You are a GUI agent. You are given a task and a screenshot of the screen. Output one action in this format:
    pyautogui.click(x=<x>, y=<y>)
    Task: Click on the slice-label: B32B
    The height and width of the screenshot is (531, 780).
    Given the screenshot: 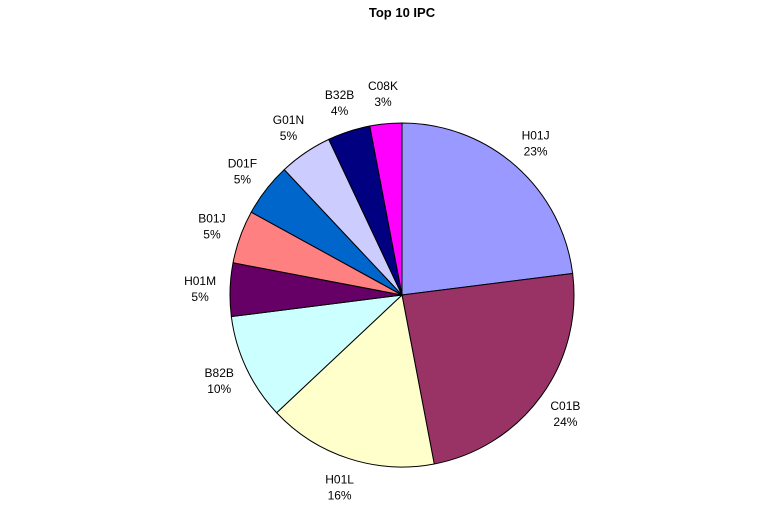 What is the action you would take?
    pyautogui.click(x=339, y=95)
    